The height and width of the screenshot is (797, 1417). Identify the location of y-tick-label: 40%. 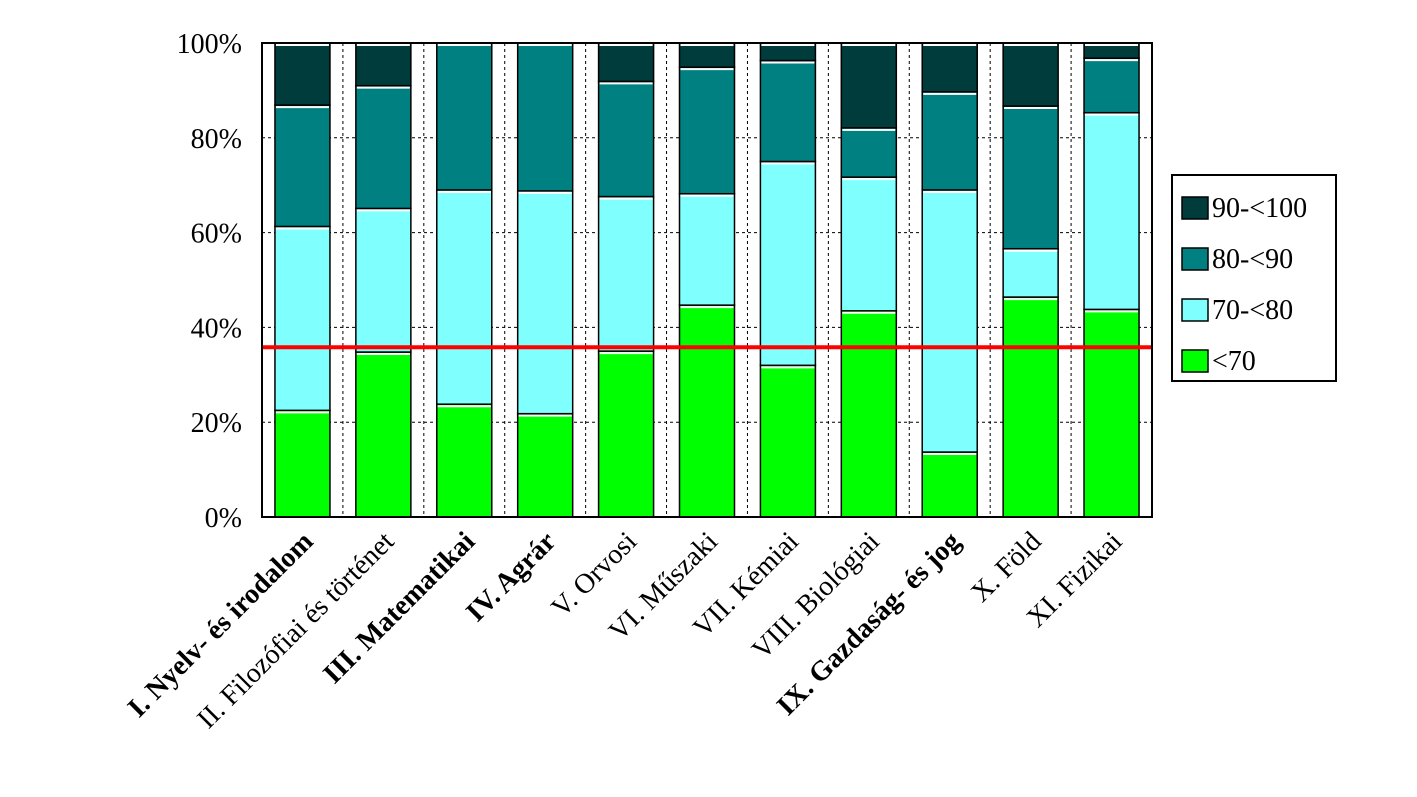
(216, 328).